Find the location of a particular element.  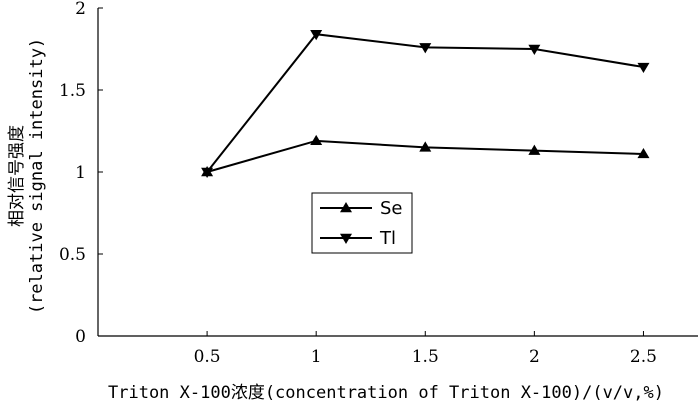

legend-box is located at coordinates (362, 223).